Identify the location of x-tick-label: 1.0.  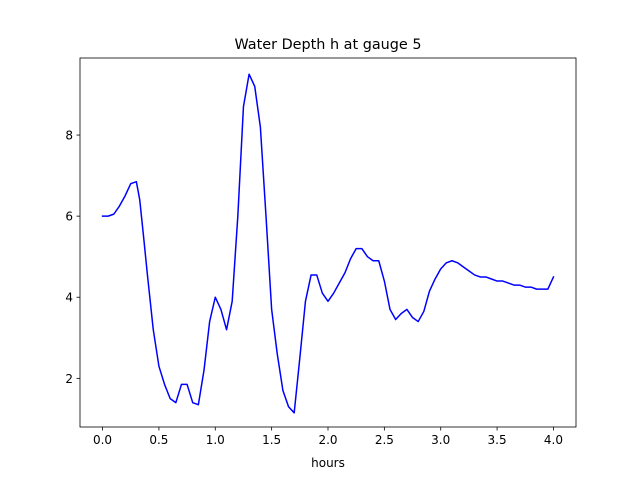
(215, 440).